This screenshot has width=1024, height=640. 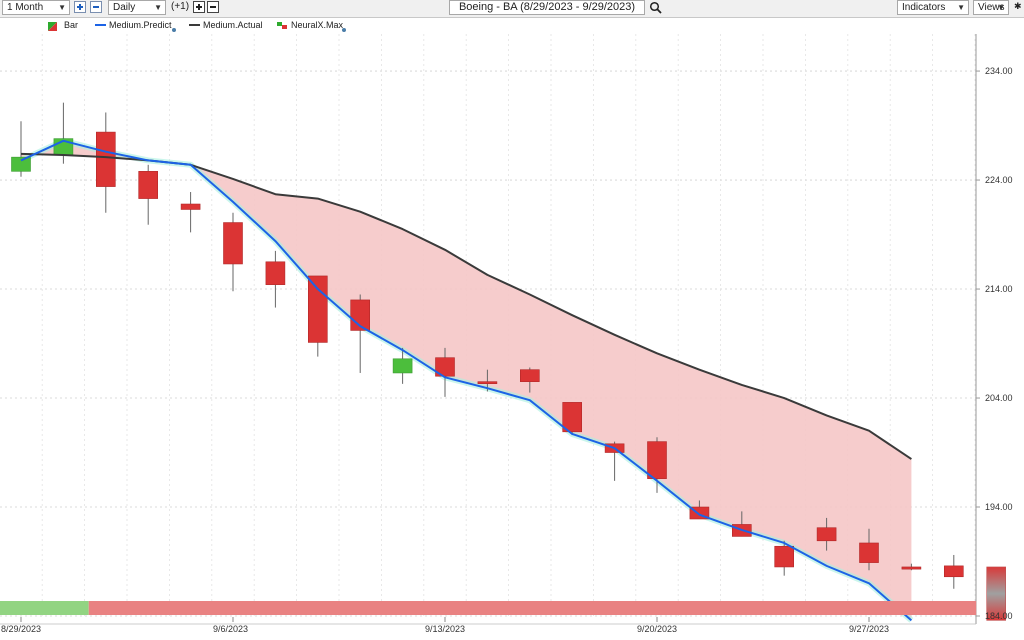 What do you see at coordinates (657, 629) in the screenshot?
I see `x-tick-label: 9/20/2023` at bounding box center [657, 629].